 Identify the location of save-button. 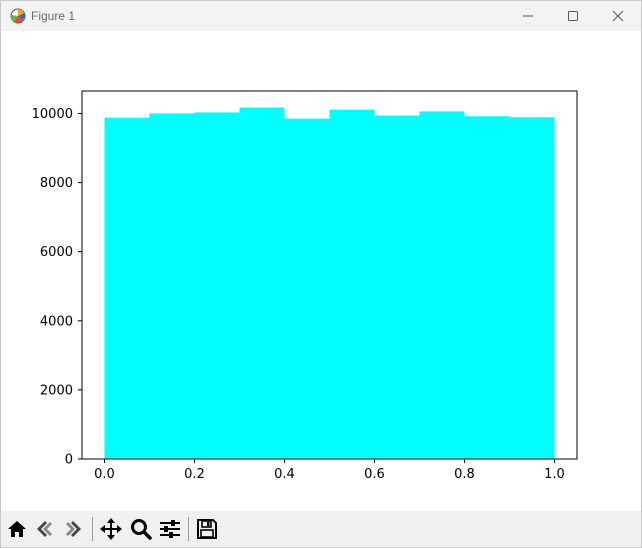
(207, 529).